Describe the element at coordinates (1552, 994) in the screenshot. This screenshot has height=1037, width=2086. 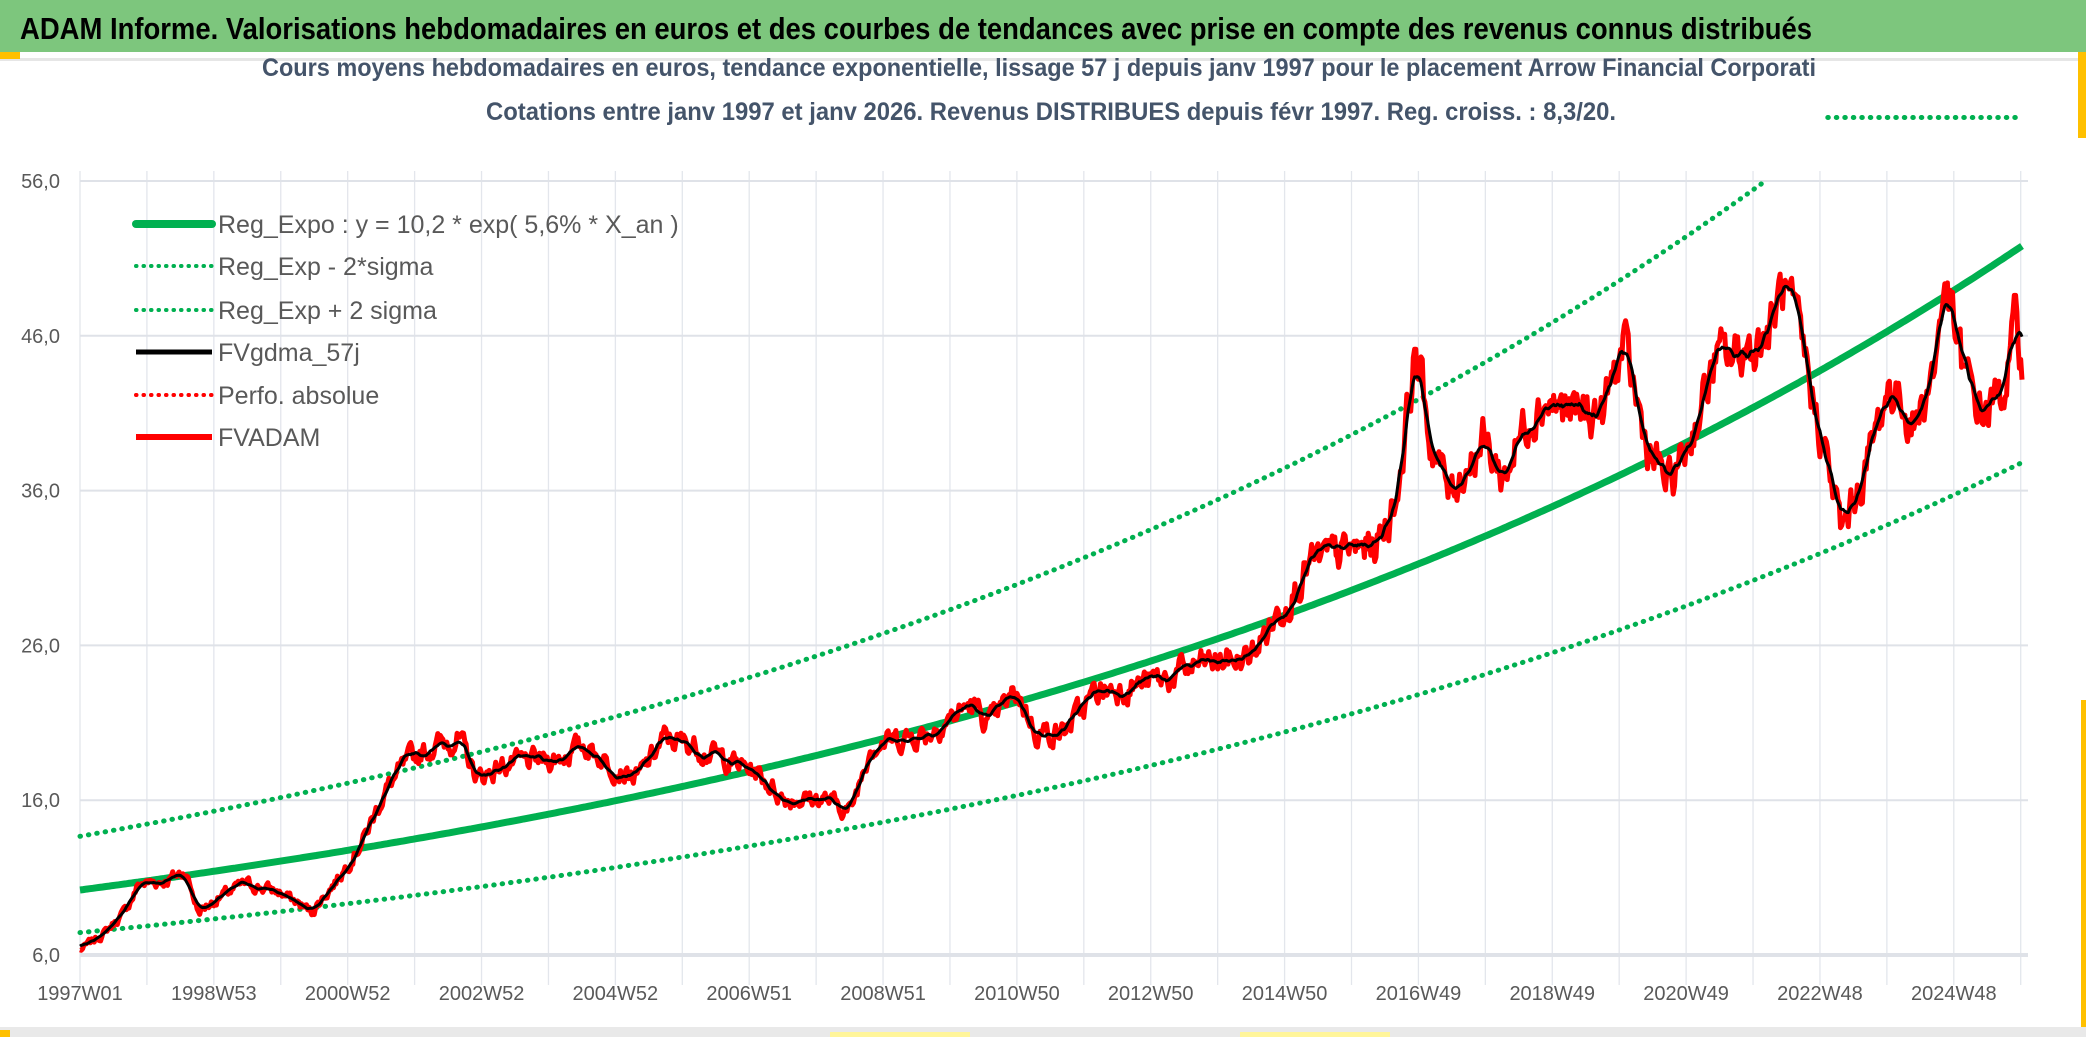
I see `x-tick-label: 2018W49` at that location.